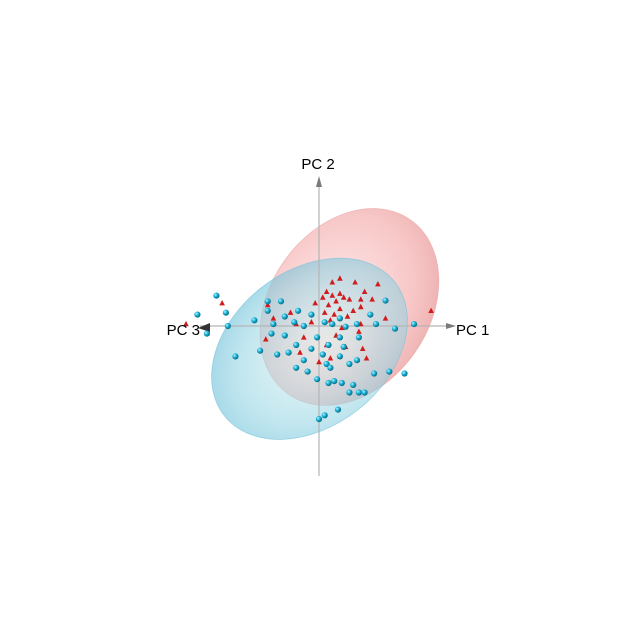 This screenshot has height=640, width=640. Describe the element at coordinates (319, 181) in the screenshot. I see `pc2-axis-arrow` at that location.